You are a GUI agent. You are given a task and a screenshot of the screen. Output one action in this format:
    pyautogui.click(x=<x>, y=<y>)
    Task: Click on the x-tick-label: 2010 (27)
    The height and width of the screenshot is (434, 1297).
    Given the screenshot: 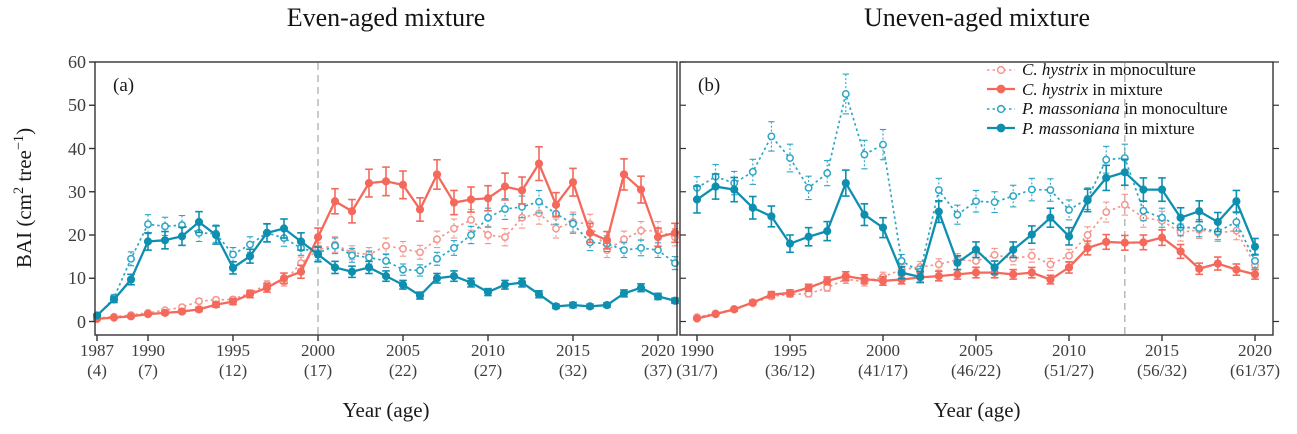 What is the action you would take?
    pyautogui.click(x=488, y=361)
    